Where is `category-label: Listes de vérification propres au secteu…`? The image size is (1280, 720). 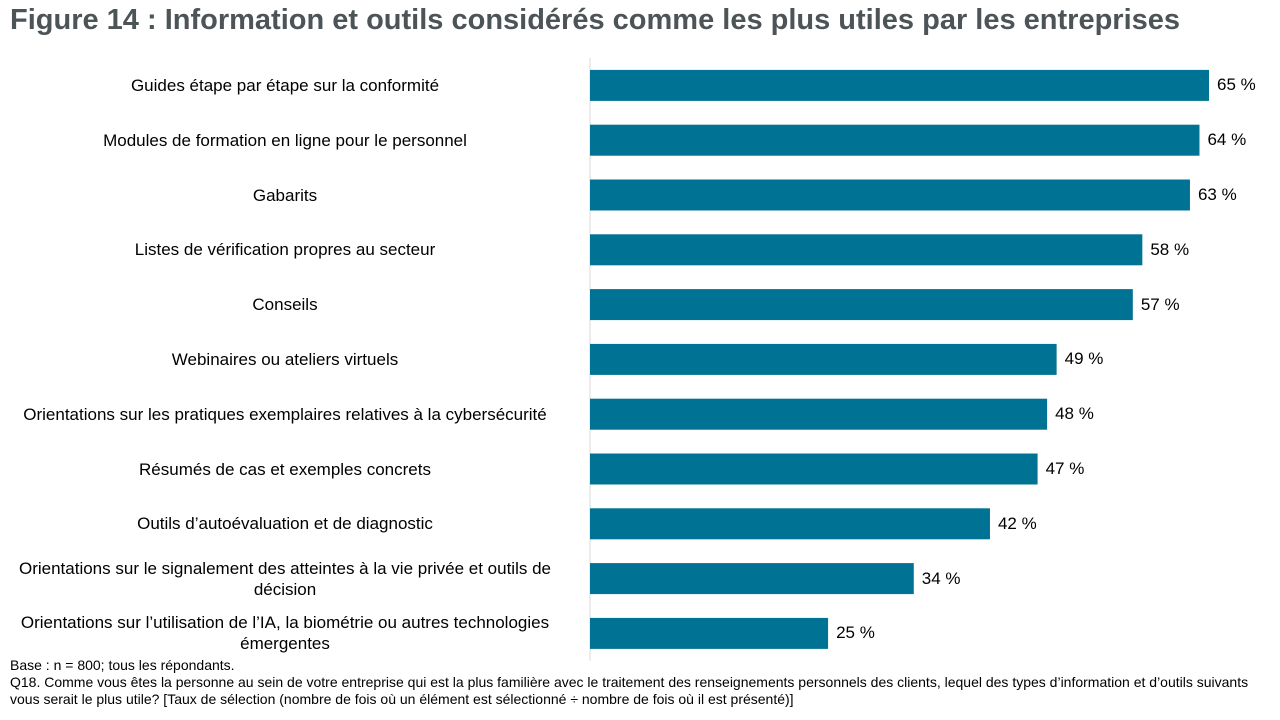
category-label: Listes de vérification propres au secteu… is located at coordinates (285, 250).